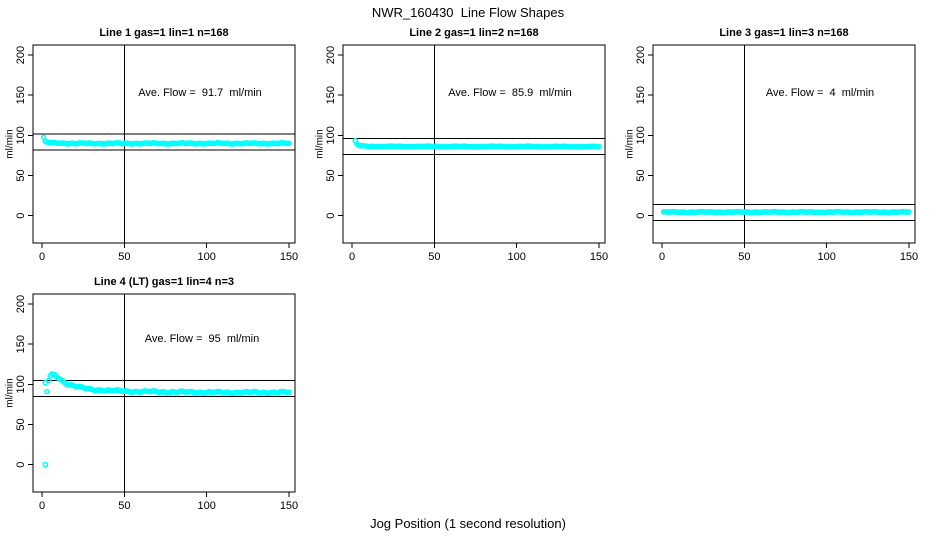 The image size is (936, 540). Describe the element at coordinates (468, 523) in the screenshot. I see `figure-x-axis-label: Jog Position (1 second resolution)` at that location.